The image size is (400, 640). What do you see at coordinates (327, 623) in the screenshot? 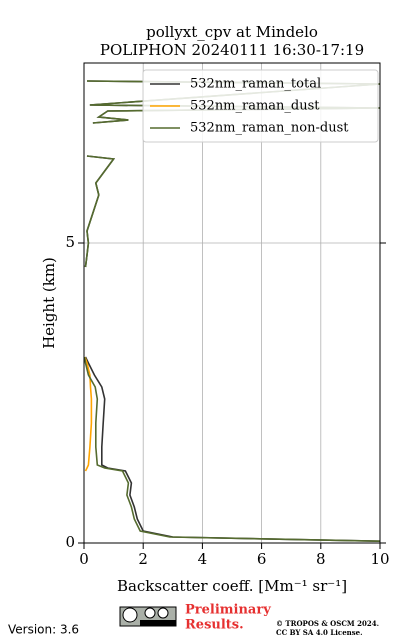
I see `copyright: © TROPOS & OSCM 2024.` at bounding box center [327, 623].